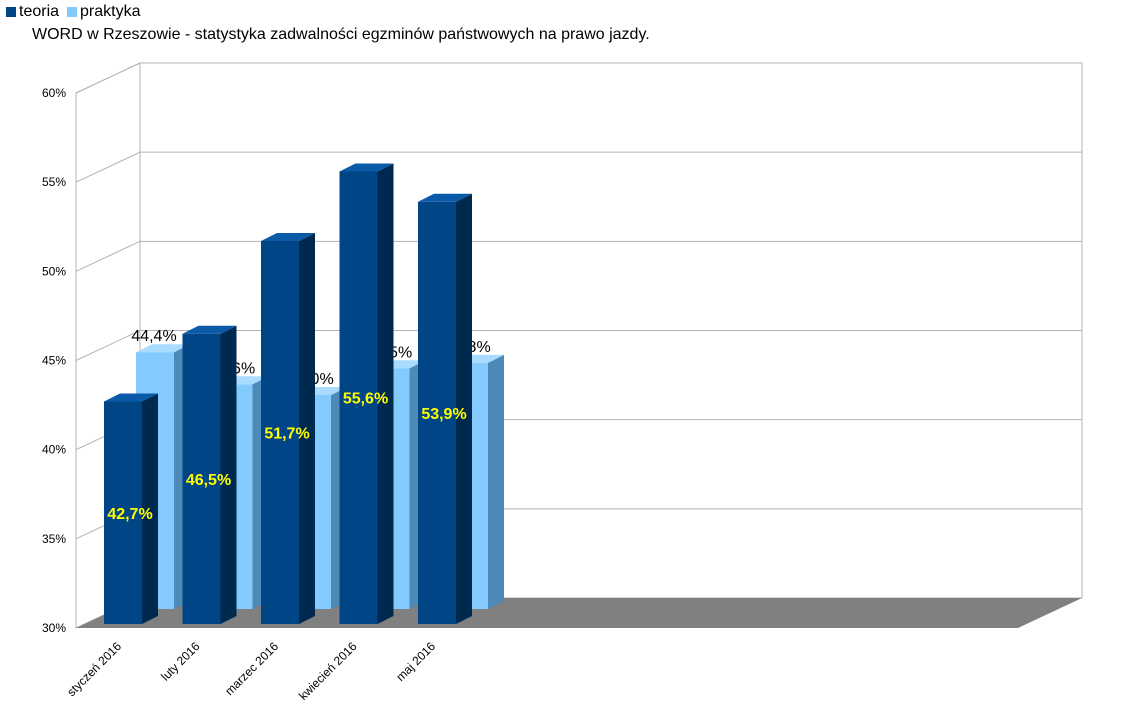  I want to click on y-tick-label: 55%, so click(54, 182).